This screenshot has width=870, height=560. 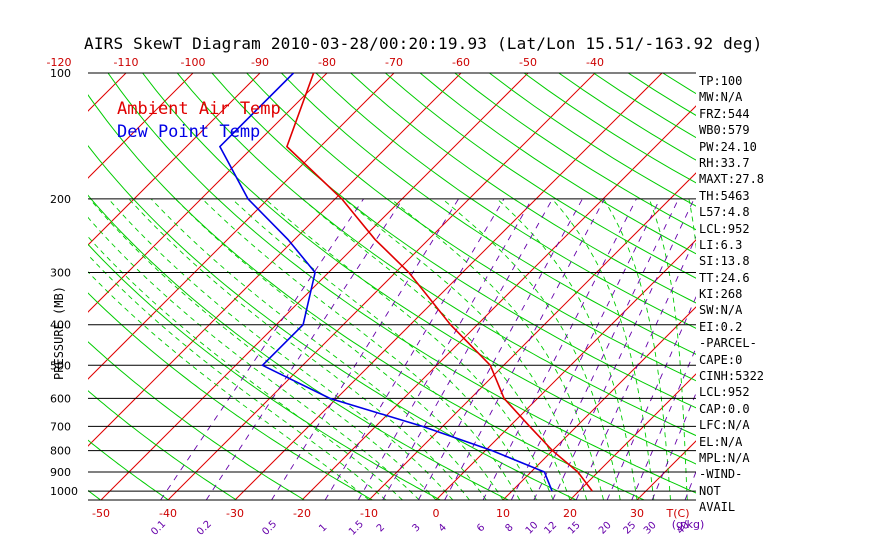 I want to click on bottom-temp-tick-label: -10, so click(x=369, y=513).